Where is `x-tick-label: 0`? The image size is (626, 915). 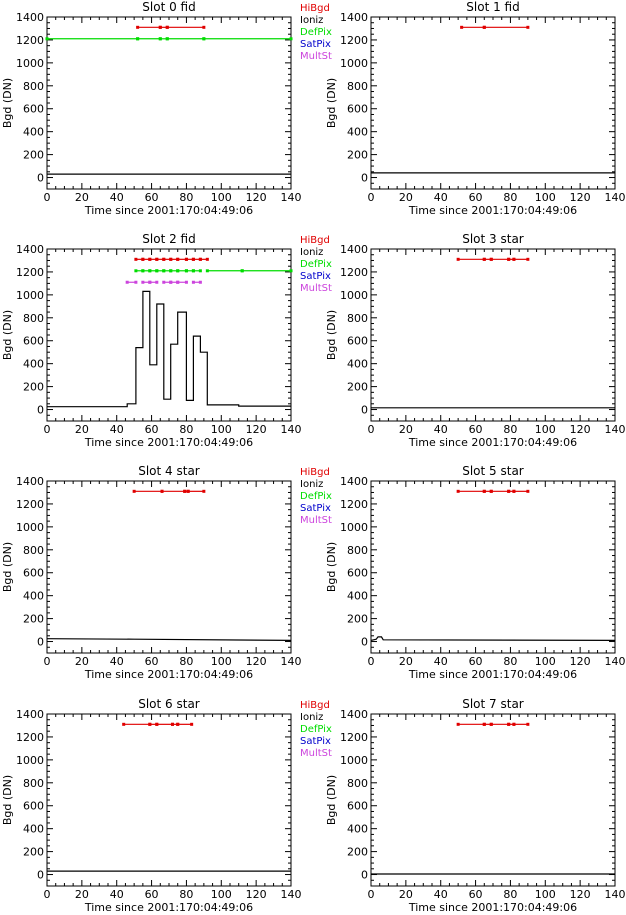 x-tick-label: 0 is located at coordinates (371, 894).